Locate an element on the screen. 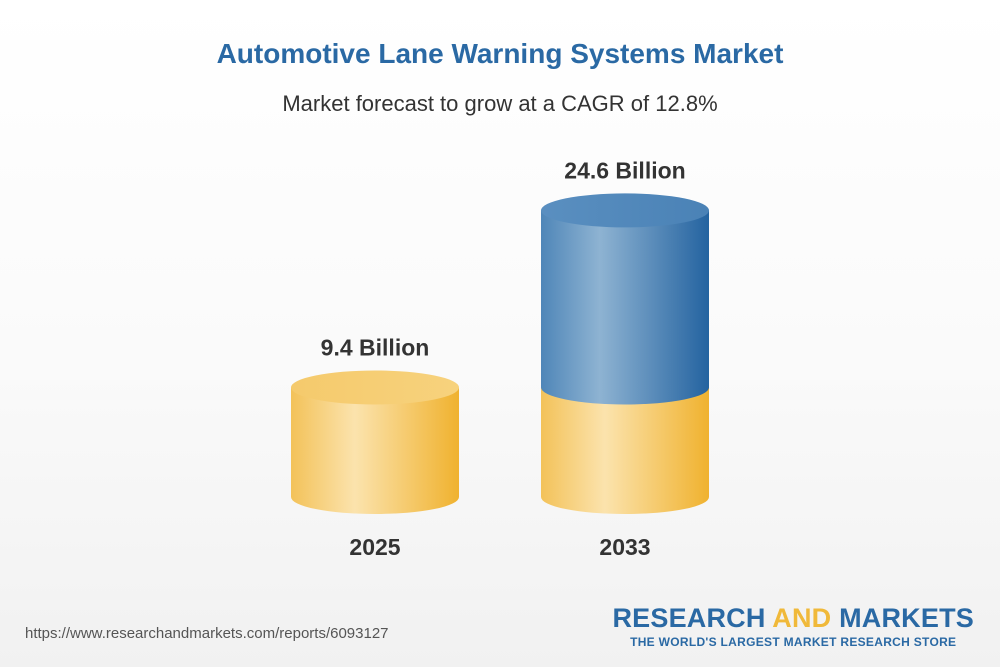 This screenshot has height=667, width=1000. bar-2033-category-label: 2033 is located at coordinates (624, 547).